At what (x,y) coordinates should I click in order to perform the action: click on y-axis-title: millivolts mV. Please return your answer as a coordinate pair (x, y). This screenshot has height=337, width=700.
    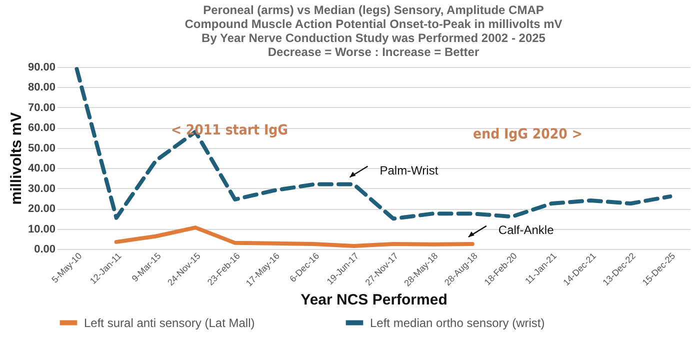
    Looking at the image, I should click on (16, 158).